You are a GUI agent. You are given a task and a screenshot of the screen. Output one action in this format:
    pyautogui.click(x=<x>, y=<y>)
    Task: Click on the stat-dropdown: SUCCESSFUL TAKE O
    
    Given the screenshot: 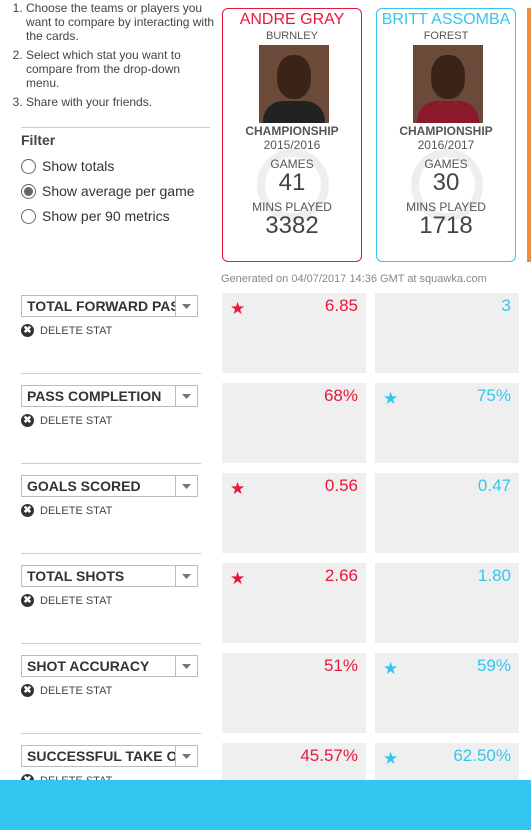 What is the action you would take?
    pyautogui.click(x=109, y=756)
    